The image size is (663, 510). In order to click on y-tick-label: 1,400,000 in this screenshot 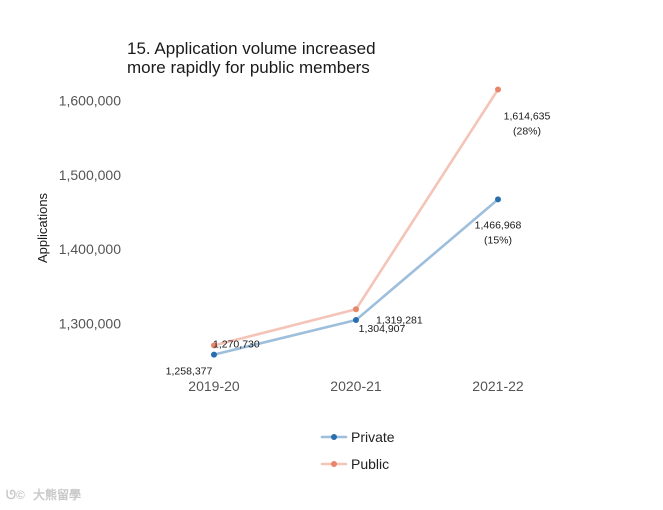, I will do `click(90, 249)`.